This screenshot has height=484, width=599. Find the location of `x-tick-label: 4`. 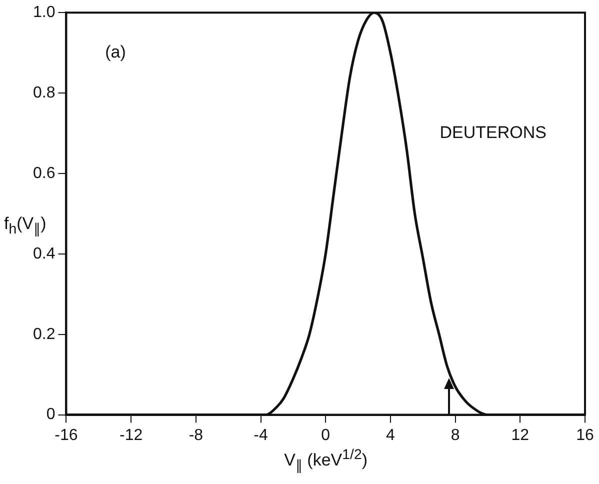

x-tick-label: 4 is located at coordinates (391, 435).